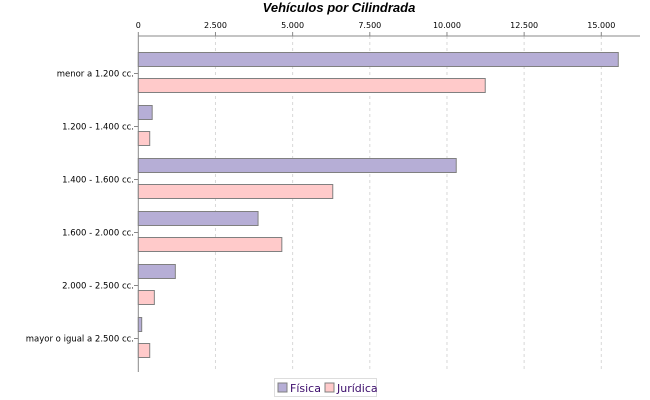  What do you see at coordinates (369, 25) in the screenshot?
I see `x-tick-label: 7.500` at bounding box center [369, 25].